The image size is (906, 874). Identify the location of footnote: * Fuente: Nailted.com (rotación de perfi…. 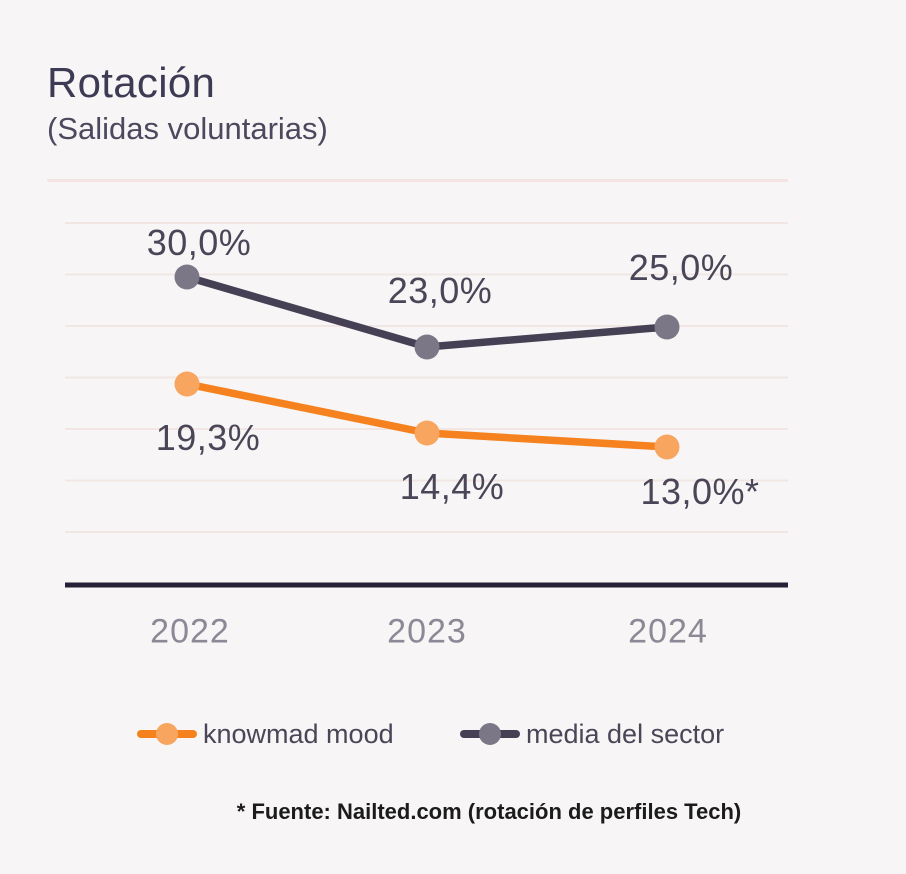
(489, 811).